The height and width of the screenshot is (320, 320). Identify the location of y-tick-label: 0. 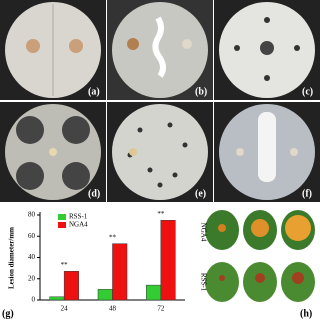
(34, 300).